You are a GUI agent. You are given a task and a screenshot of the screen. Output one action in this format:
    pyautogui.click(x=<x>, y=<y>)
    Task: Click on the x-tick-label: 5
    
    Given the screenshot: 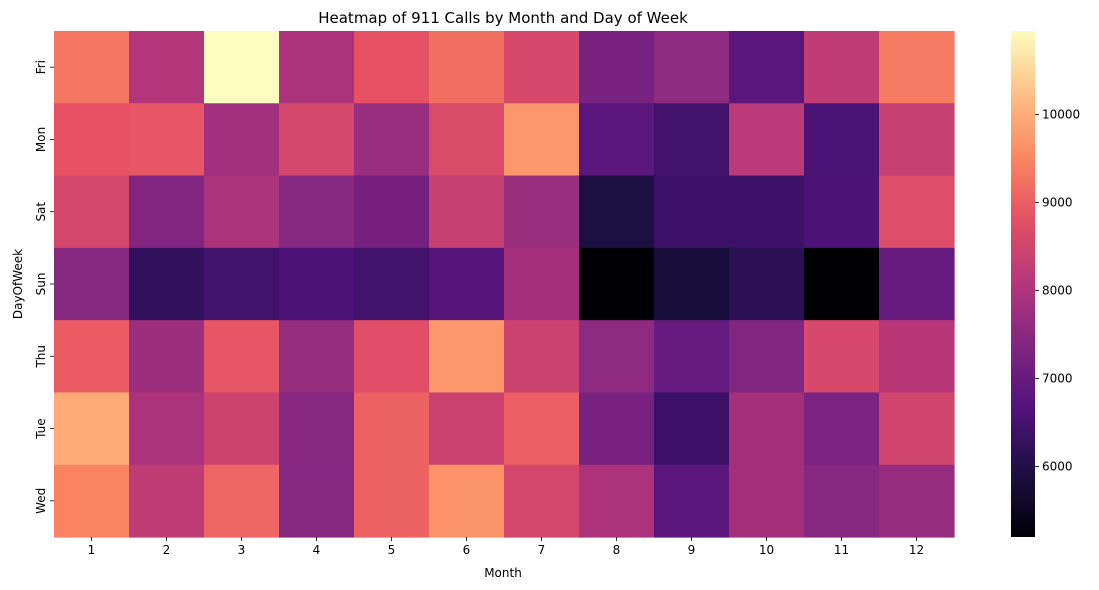 What is the action you would take?
    pyautogui.click(x=392, y=550)
    